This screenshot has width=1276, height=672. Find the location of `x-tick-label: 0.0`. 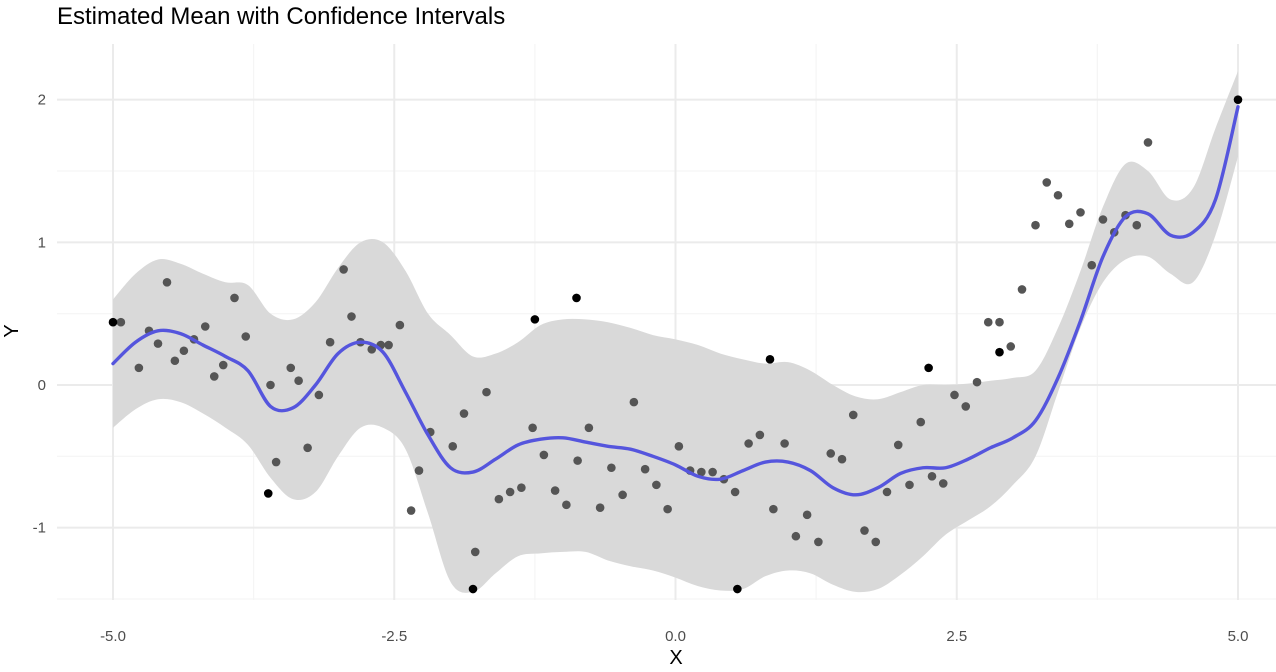

x-tick-label: 0.0 is located at coordinates (675, 636).